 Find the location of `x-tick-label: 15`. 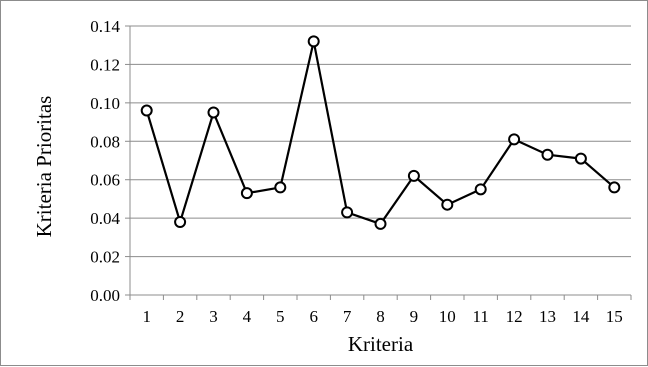

x-tick-label: 15 is located at coordinates (614, 316).